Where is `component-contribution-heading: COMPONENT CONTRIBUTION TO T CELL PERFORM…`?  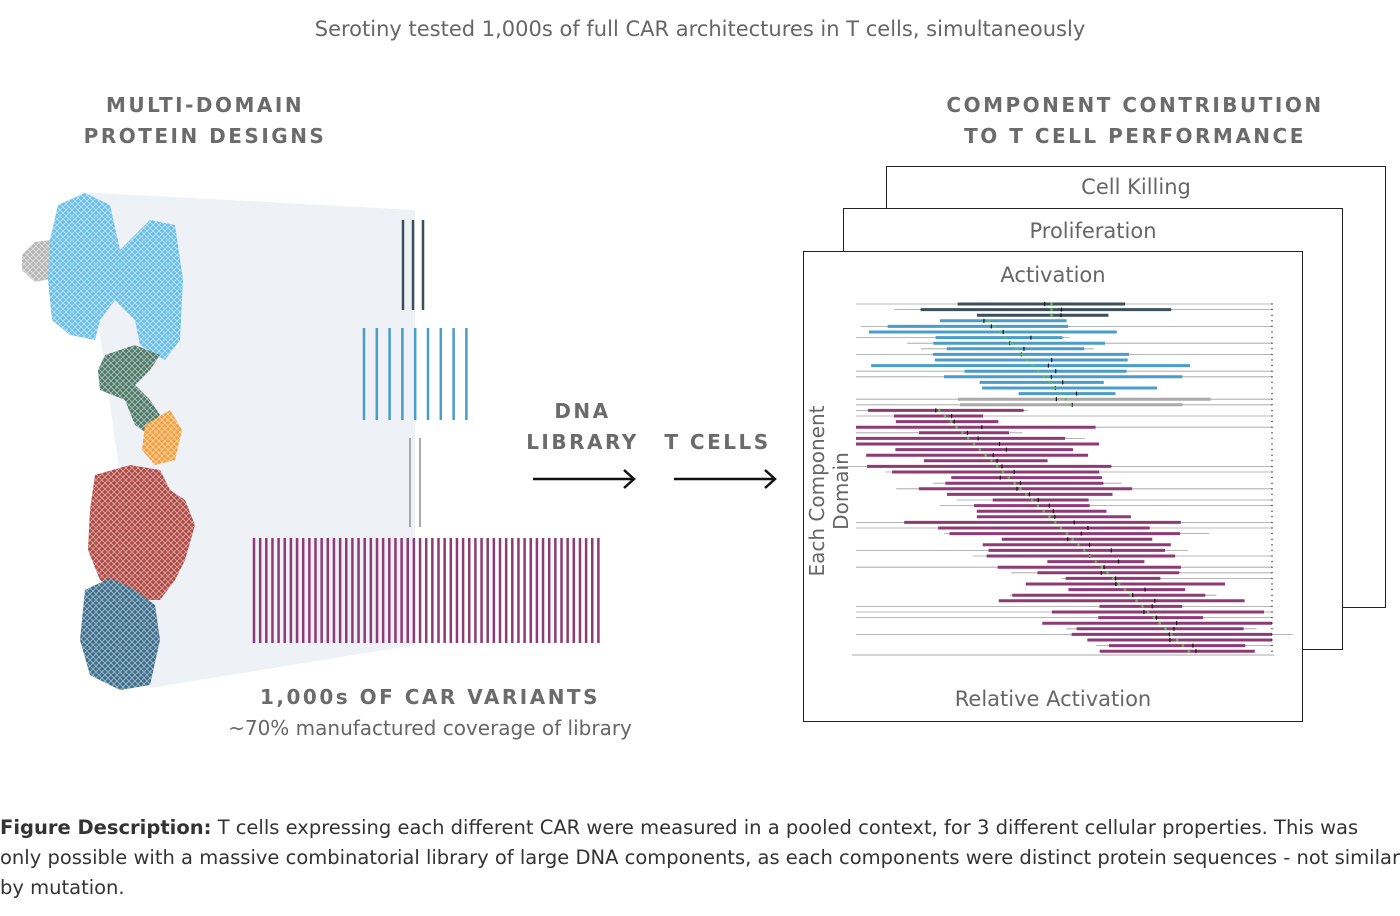
component-contribution-heading: COMPONENT CONTRIBUTION TO T CELL PERFORM… is located at coordinates (1135, 121).